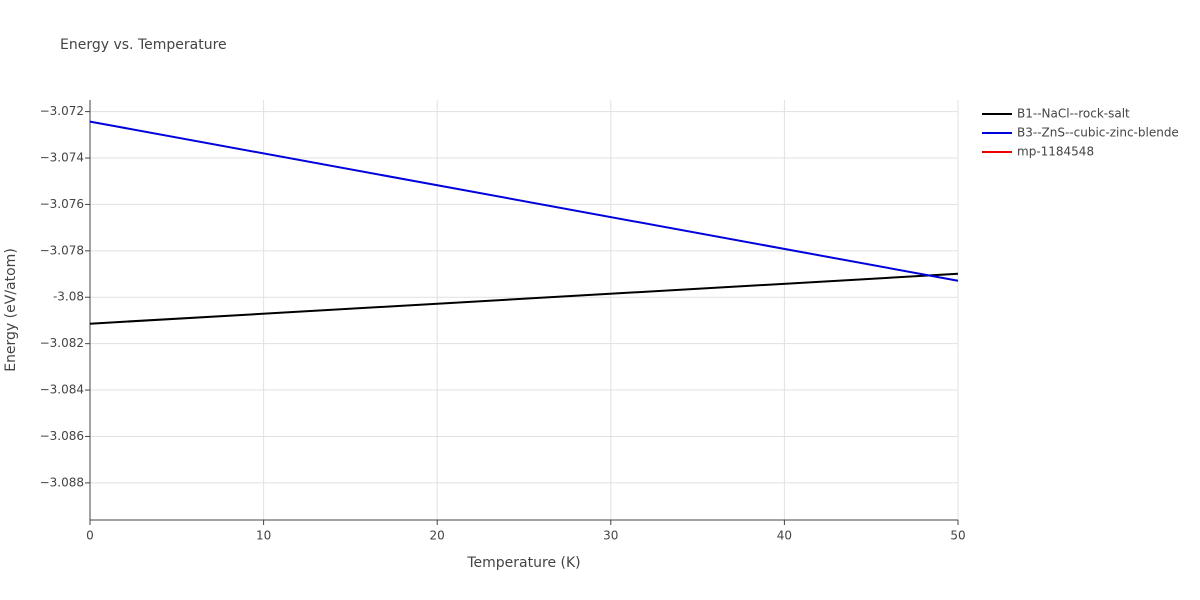 This screenshot has width=1200, height=600. What do you see at coordinates (1098, 133) in the screenshot?
I see `legend-label: B3--ZnS--cubic-zinc-blende` at bounding box center [1098, 133].